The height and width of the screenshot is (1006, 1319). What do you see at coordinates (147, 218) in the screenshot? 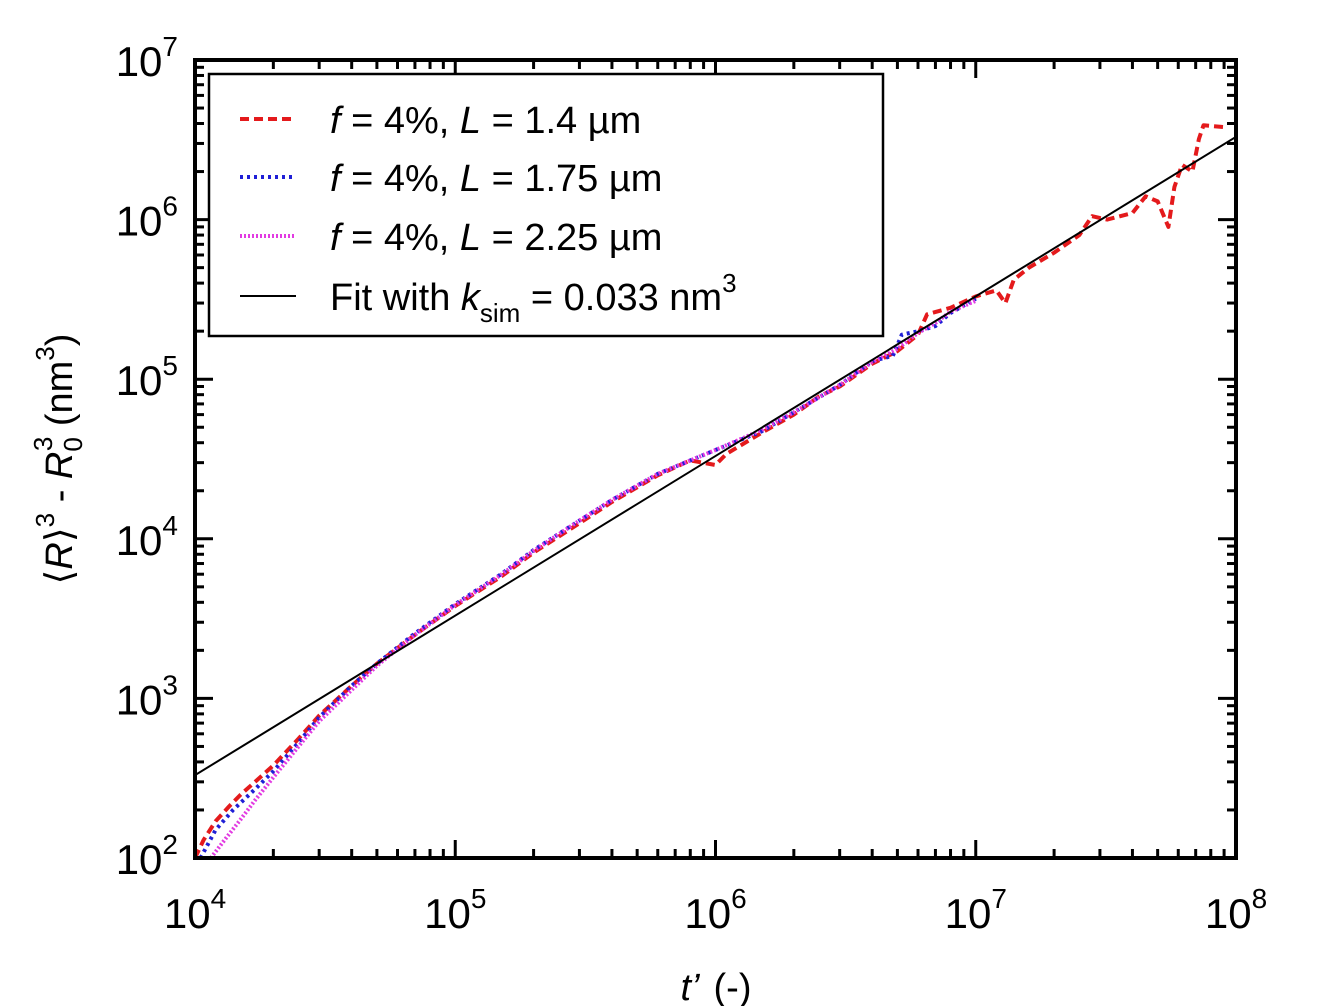
I see `y-tick-label-4: 10⁶` at bounding box center [147, 218].